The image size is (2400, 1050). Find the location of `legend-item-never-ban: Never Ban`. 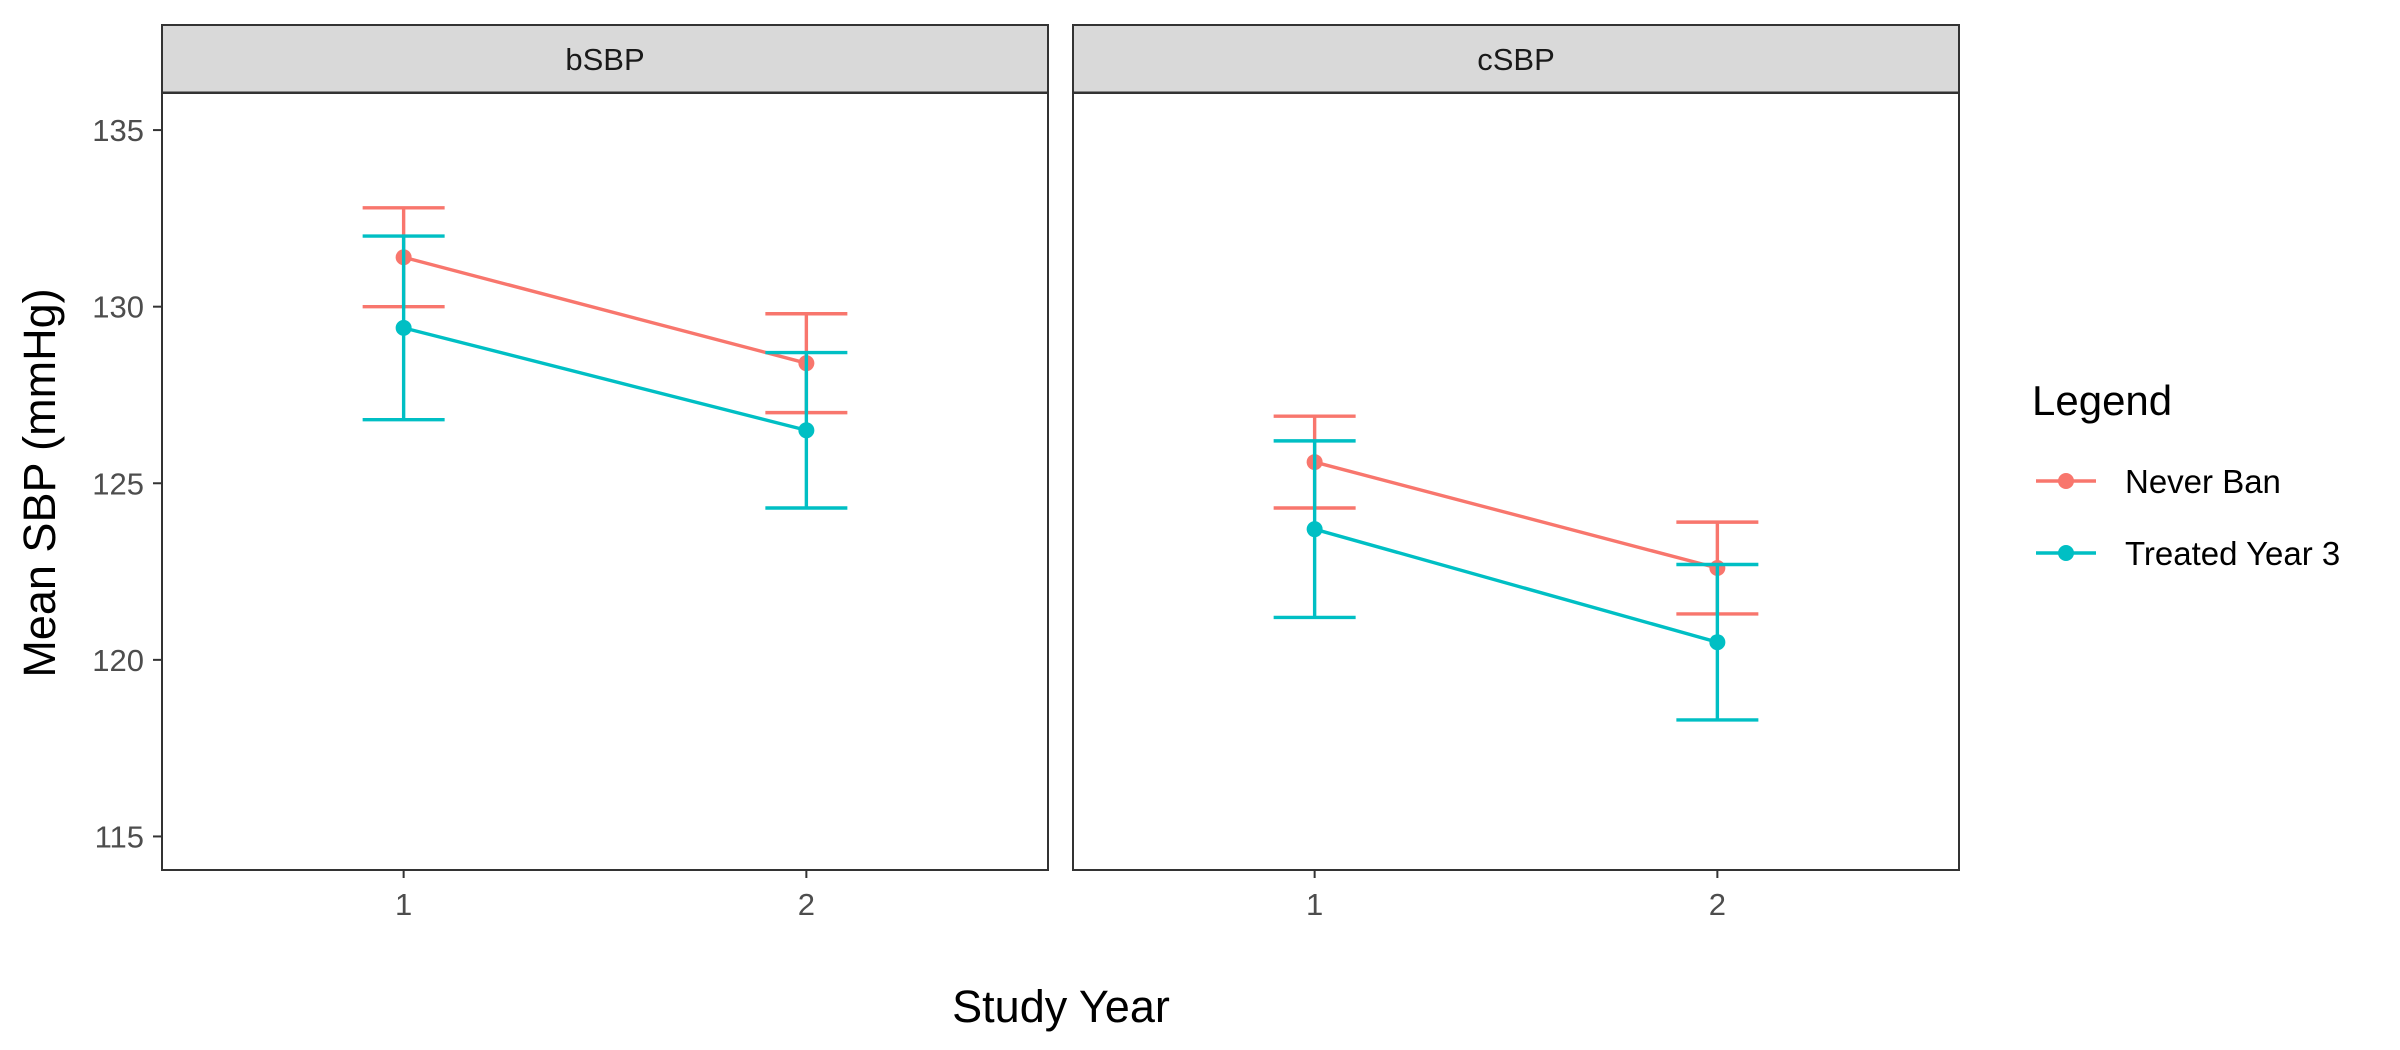

legend-item-never-ban: Never Ban is located at coordinates (2158, 481).